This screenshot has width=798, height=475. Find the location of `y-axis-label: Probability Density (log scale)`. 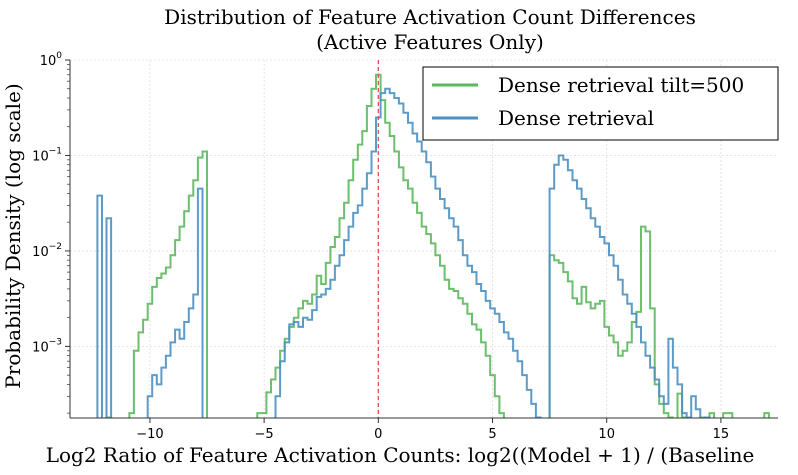

y-axis-label: Probability Density (log scale) is located at coordinates (13, 235).